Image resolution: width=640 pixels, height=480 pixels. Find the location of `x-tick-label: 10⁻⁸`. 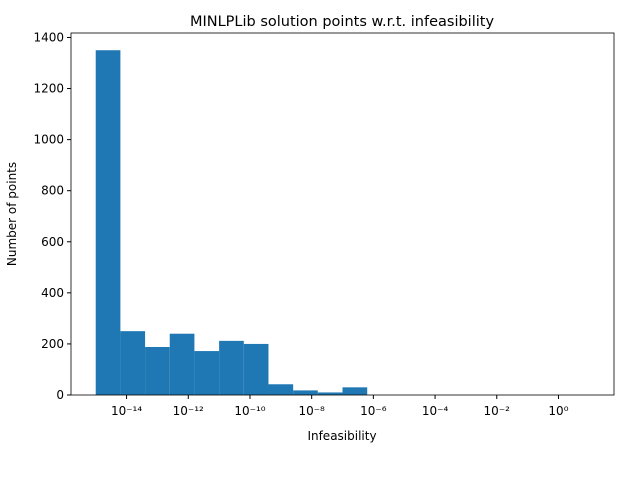

x-tick-label: 10⁻⁸ is located at coordinates (311, 411).